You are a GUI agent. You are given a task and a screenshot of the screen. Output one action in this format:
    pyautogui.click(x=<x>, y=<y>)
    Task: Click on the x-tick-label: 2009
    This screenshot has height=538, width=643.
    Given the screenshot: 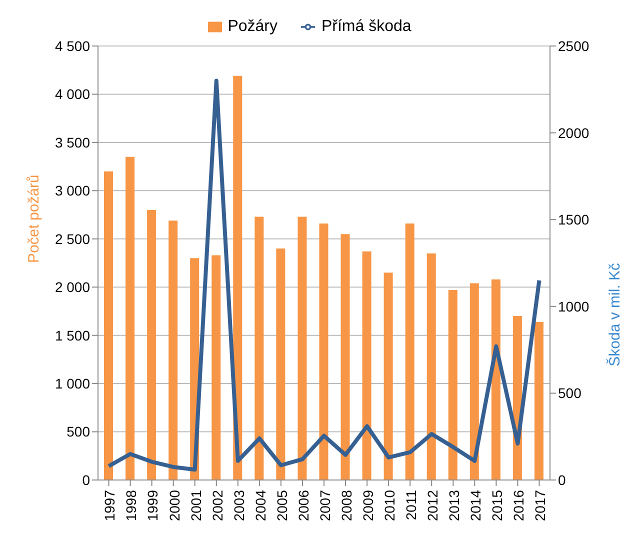 What is the action you would take?
    pyautogui.click(x=368, y=506)
    